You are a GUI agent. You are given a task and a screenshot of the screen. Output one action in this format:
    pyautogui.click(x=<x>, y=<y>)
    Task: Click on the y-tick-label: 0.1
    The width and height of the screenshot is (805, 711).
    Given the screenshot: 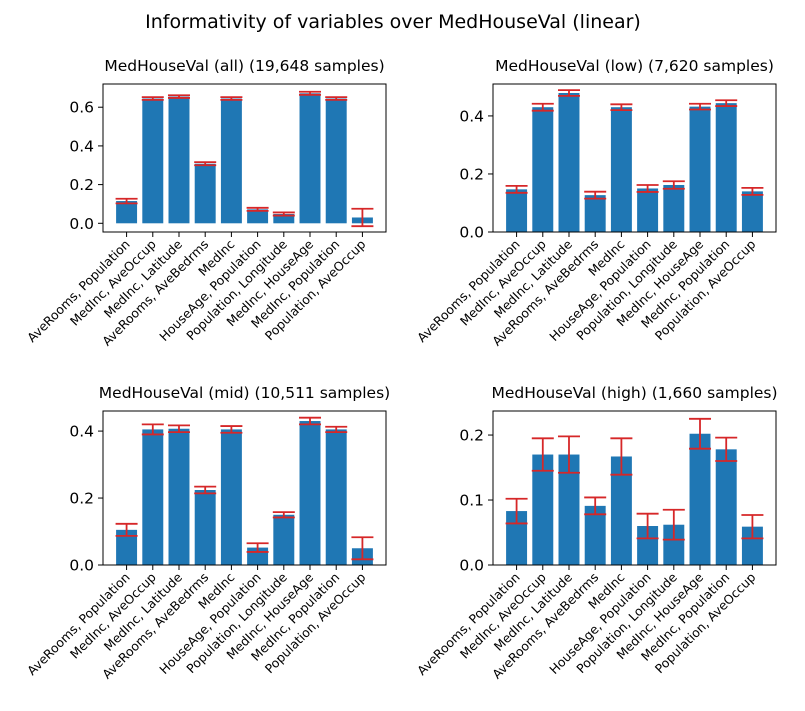 What is the action you would take?
    pyautogui.click(x=471, y=501)
    